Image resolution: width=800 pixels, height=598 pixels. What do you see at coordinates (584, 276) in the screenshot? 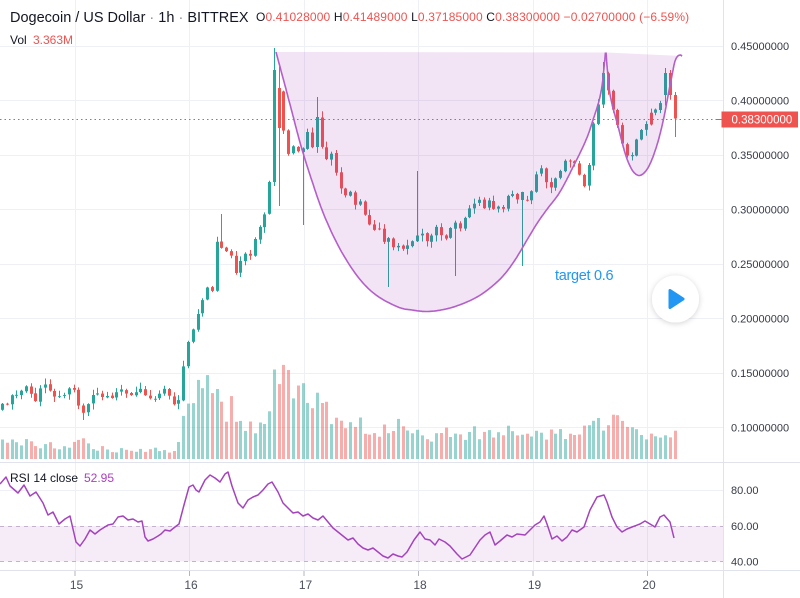
I see `svg-text: target 0.6` at bounding box center [584, 276].